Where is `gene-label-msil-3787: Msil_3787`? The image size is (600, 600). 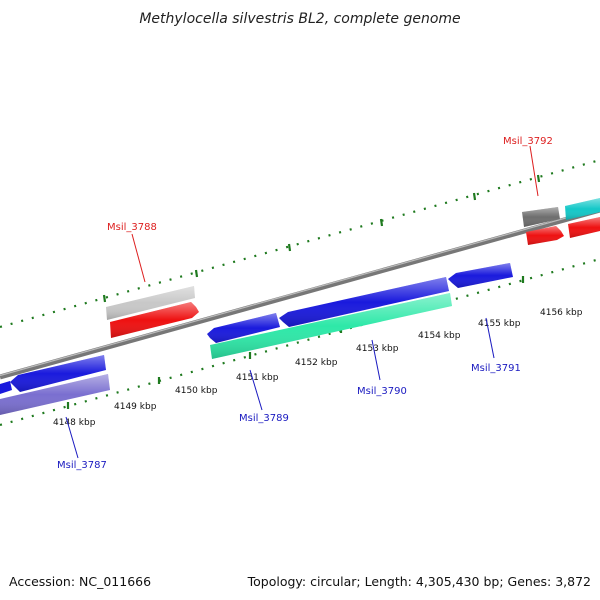 gene-label-msil-3787: Msil_3787 is located at coordinates (82, 465).